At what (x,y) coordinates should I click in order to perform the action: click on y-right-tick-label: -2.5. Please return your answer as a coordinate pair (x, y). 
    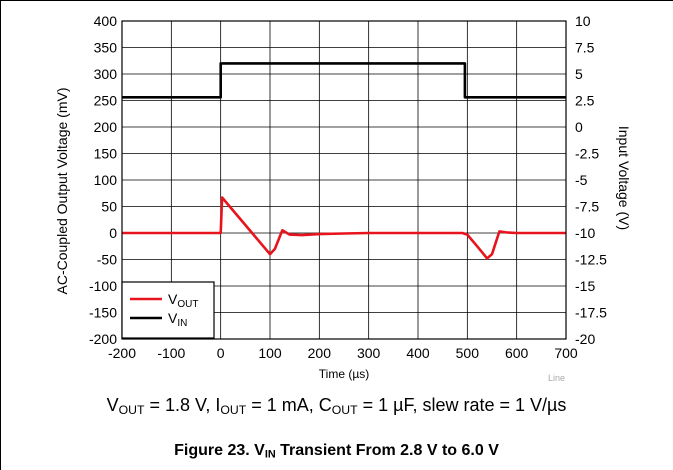
    Looking at the image, I should click on (587, 154).